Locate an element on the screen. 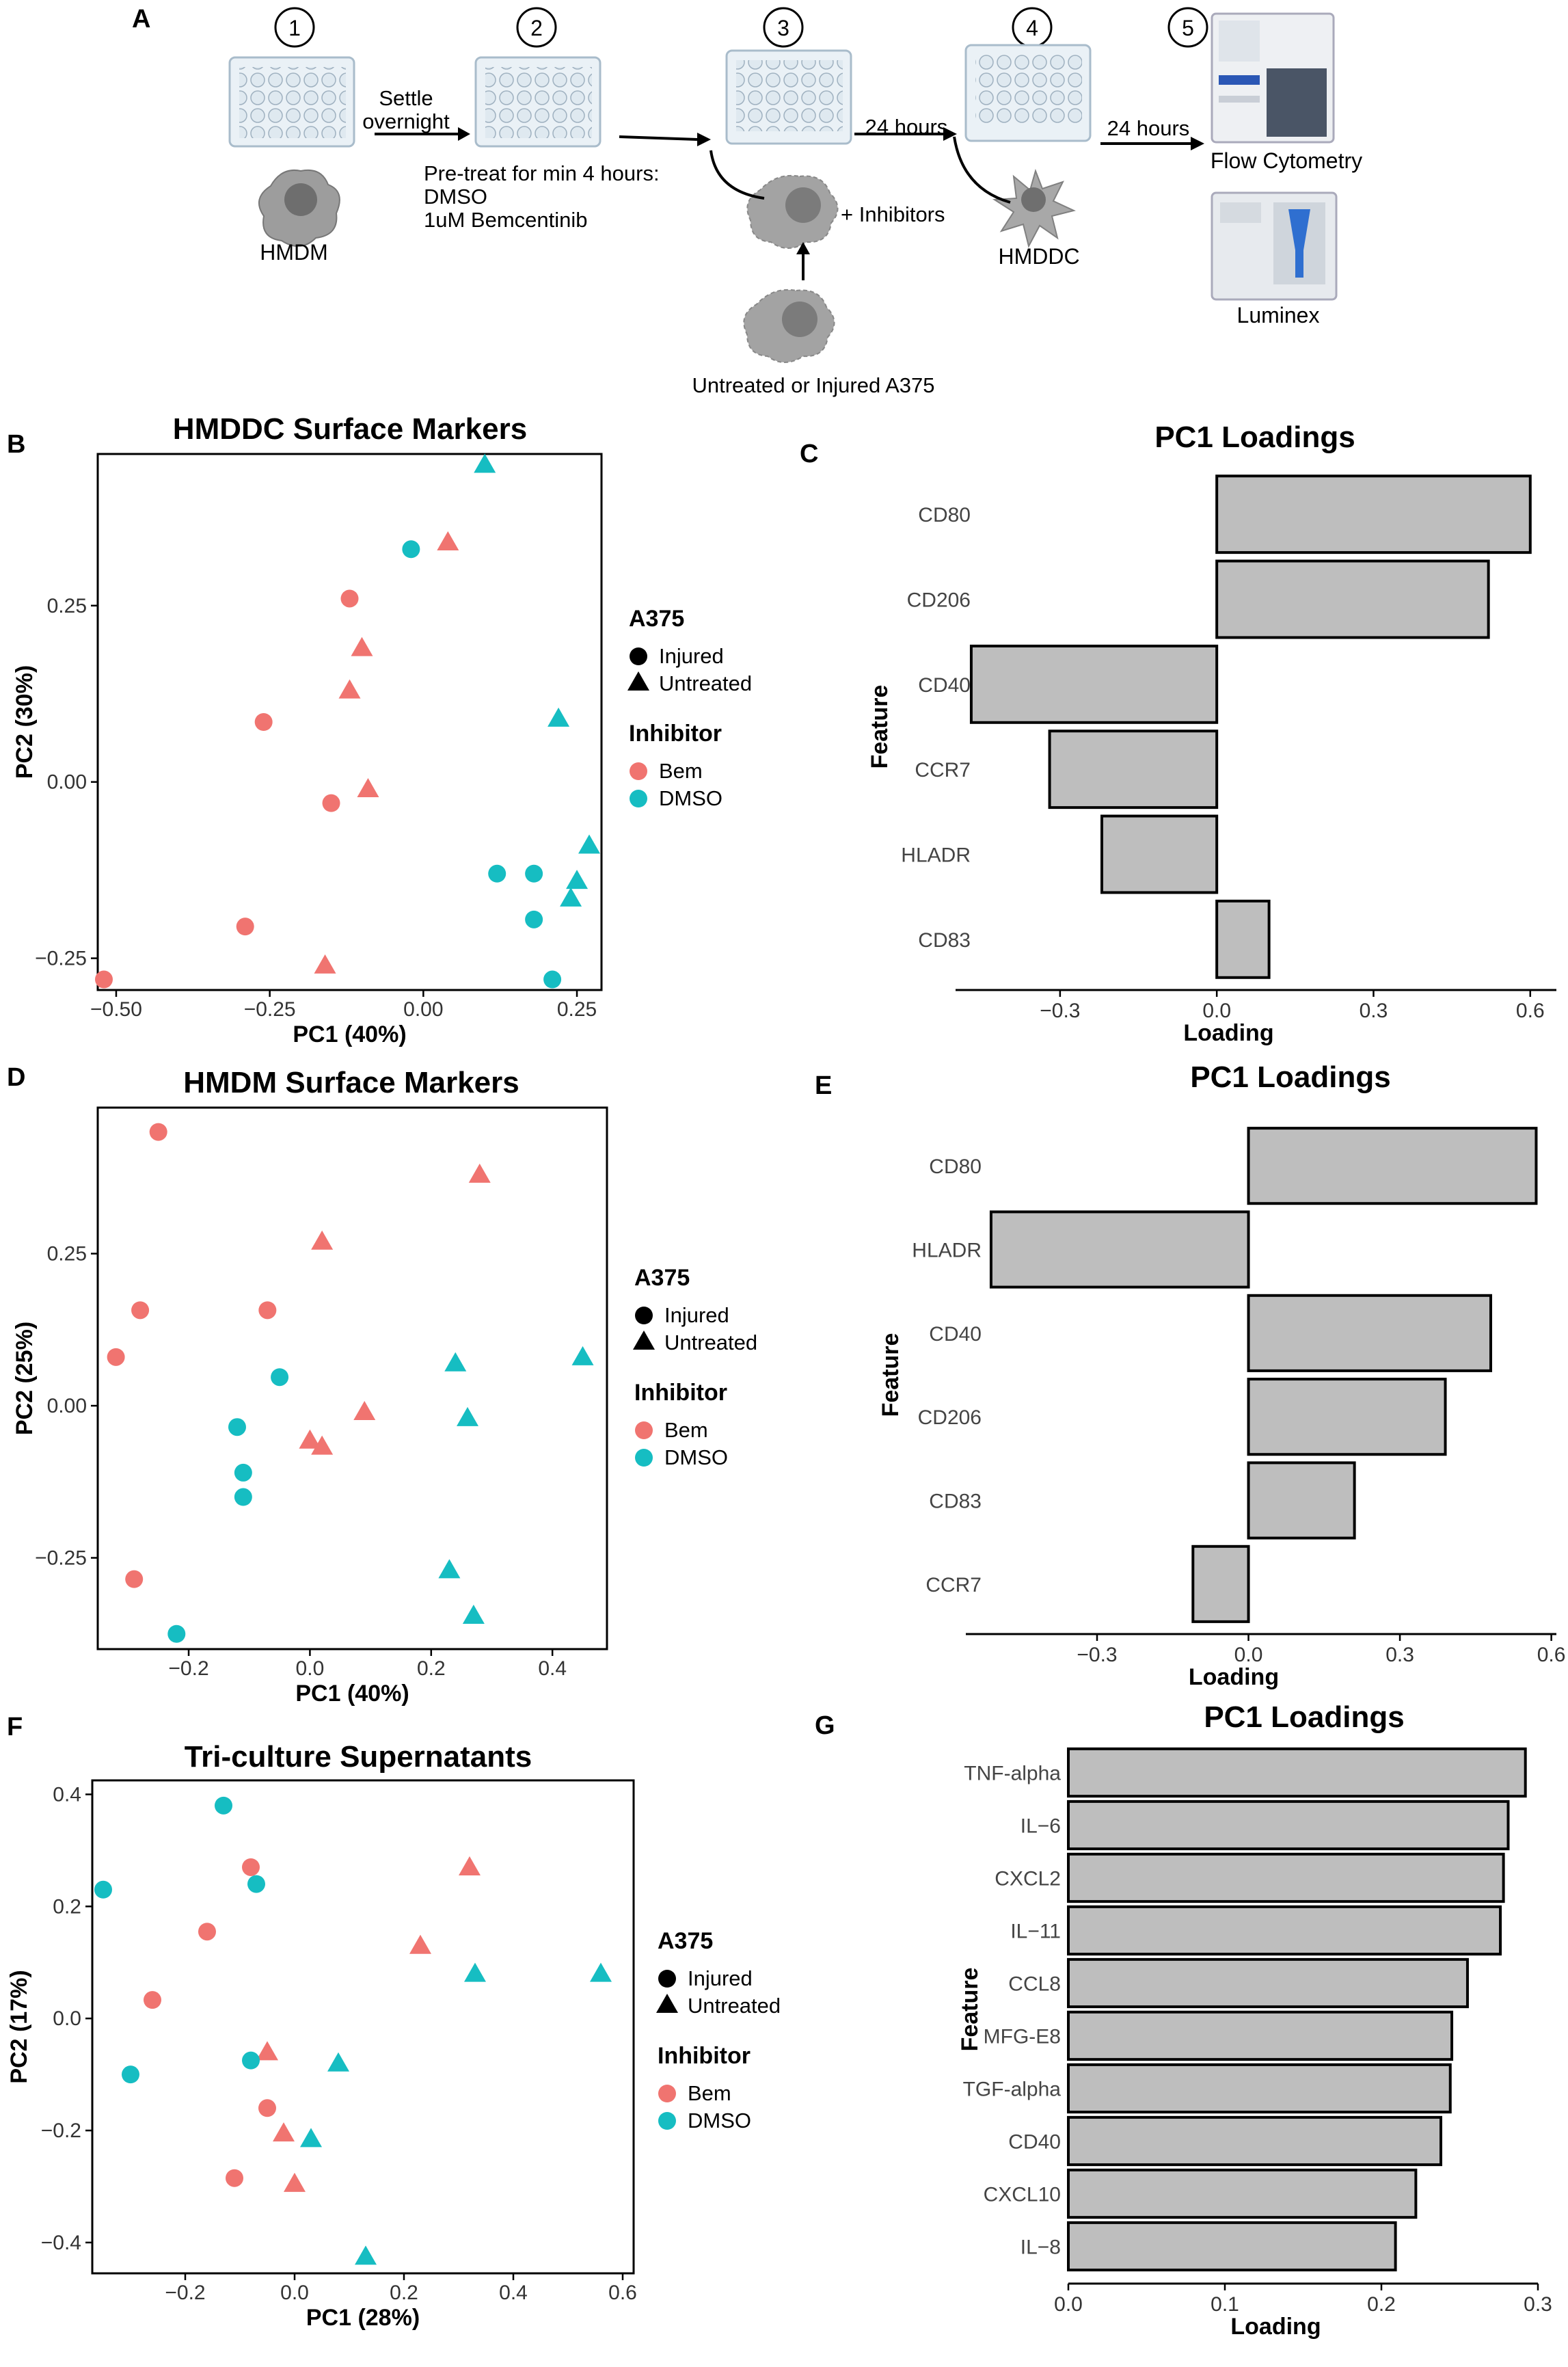 Image resolution: width=1568 pixels, height=2367 pixels. well-plate-icon is located at coordinates (291, 102).